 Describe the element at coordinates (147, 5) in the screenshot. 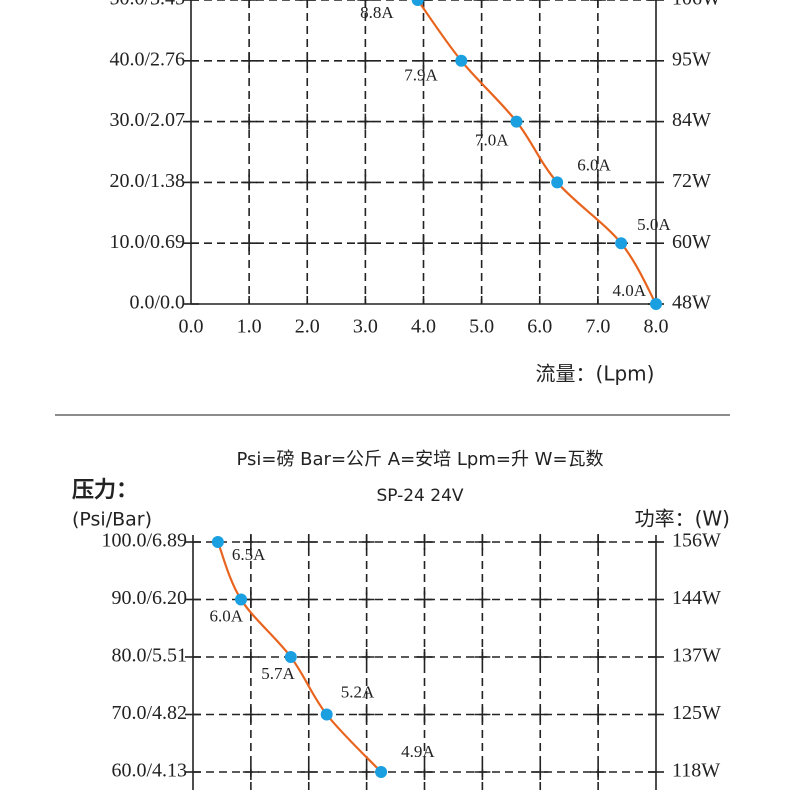

I see `y-tick-label: 50.0/3.45` at that location.